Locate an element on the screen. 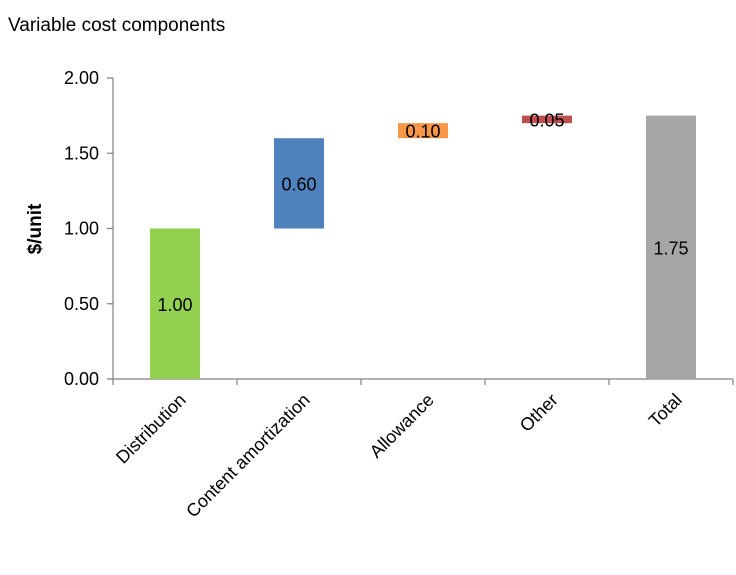 This screenshot has width=736, height=575. data-label: 0.05 is located at coordinates (546, 120).